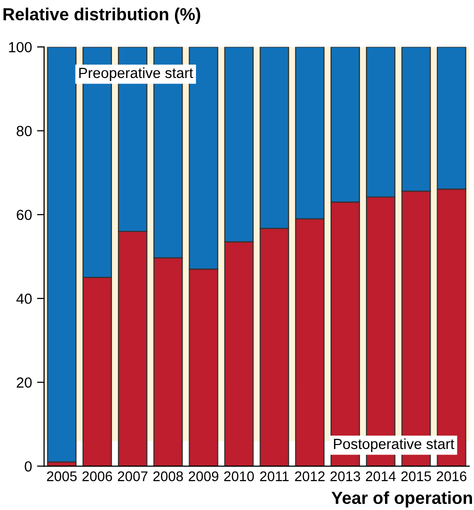 The width and height of the screenshot is (474, 510). What do you see at coordinates (416, 476) in the screenshot?
I see `x-tick-label: 2015` at bounding box center [416, 476].